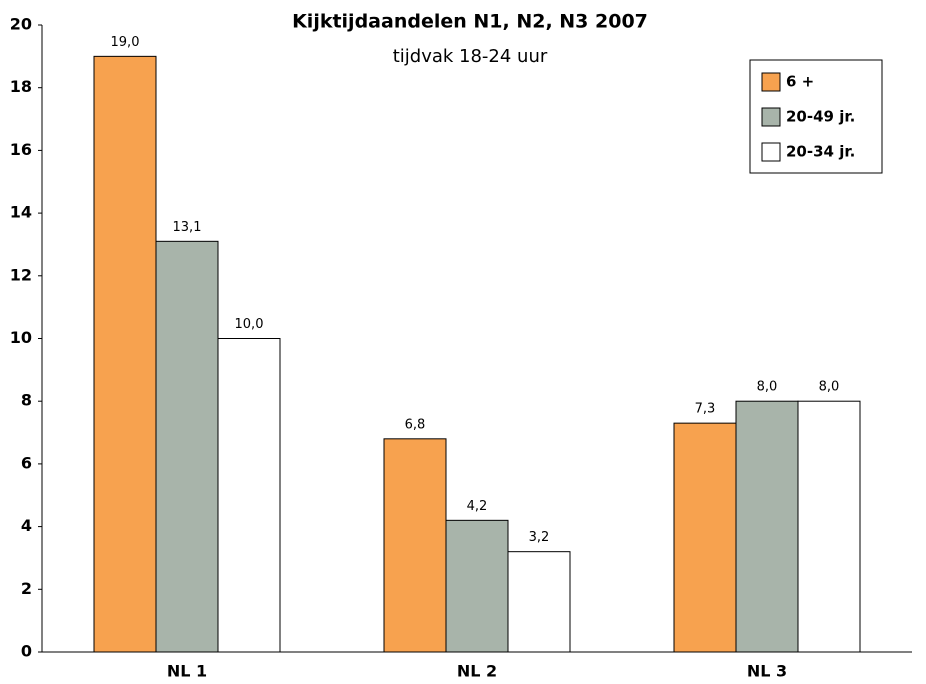  What do you see at coordinates (125, 42) in the screenshot?
I see `value-label: 19,0` at bounding box center [125, 42].